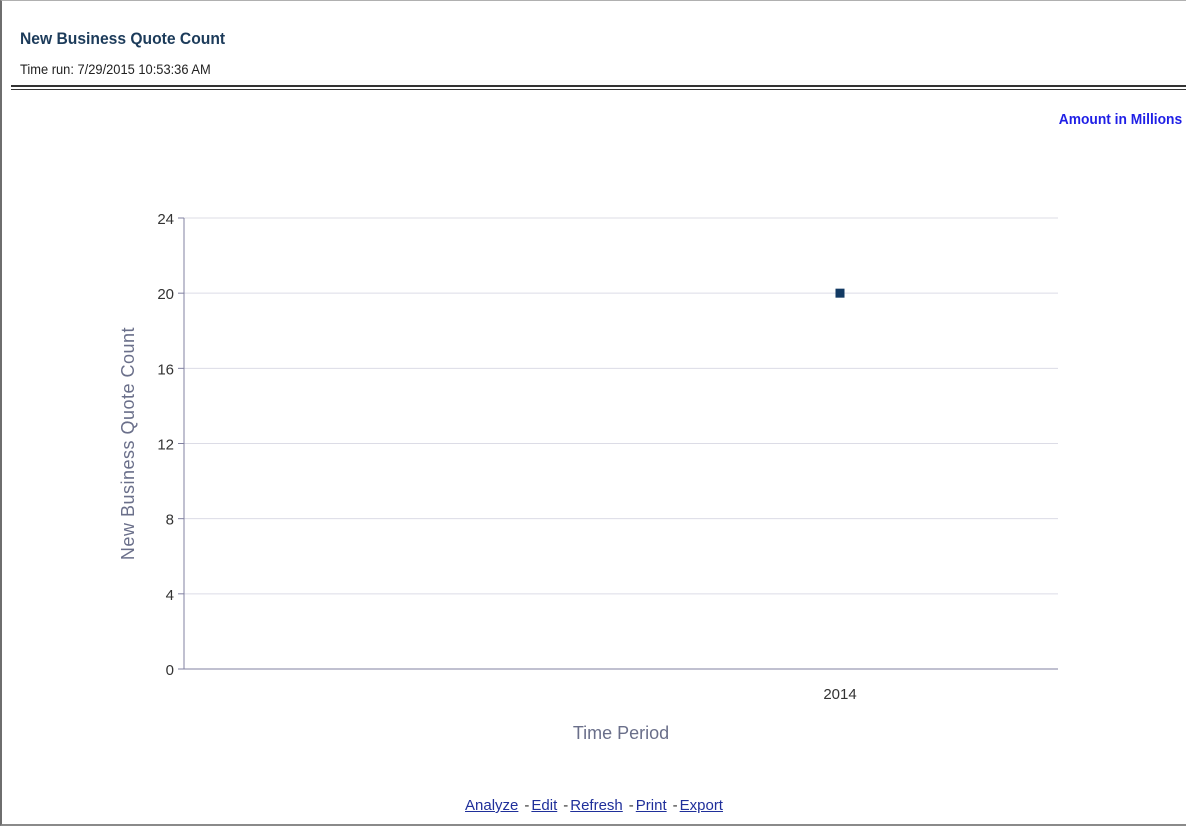 The image size is (1188, 829). Describe the element at coordinates (115, 69) in the screenshot. I see `time-run: Time run: 7/29/2015 10:53:36 AM` at that location.